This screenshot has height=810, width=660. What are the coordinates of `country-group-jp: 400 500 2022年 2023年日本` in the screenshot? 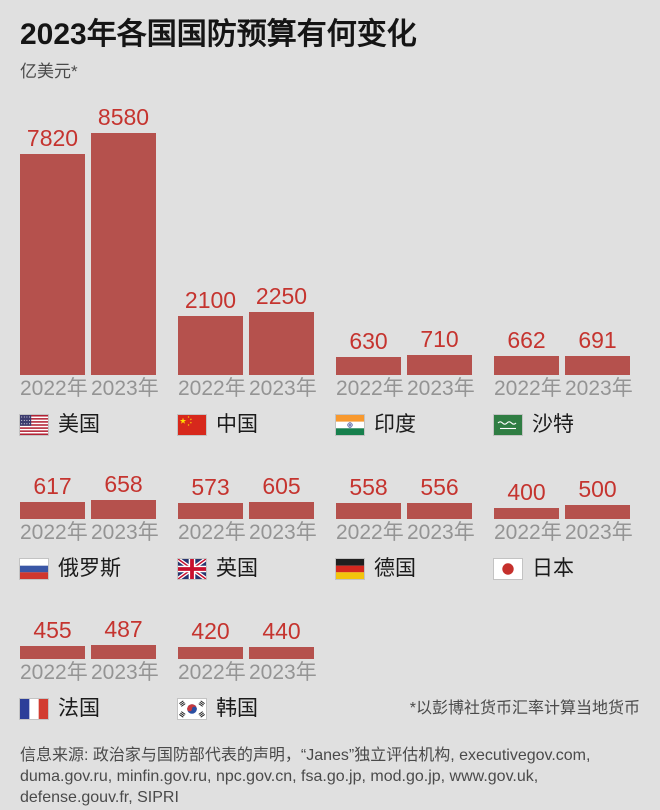 It's located at (563, 526).